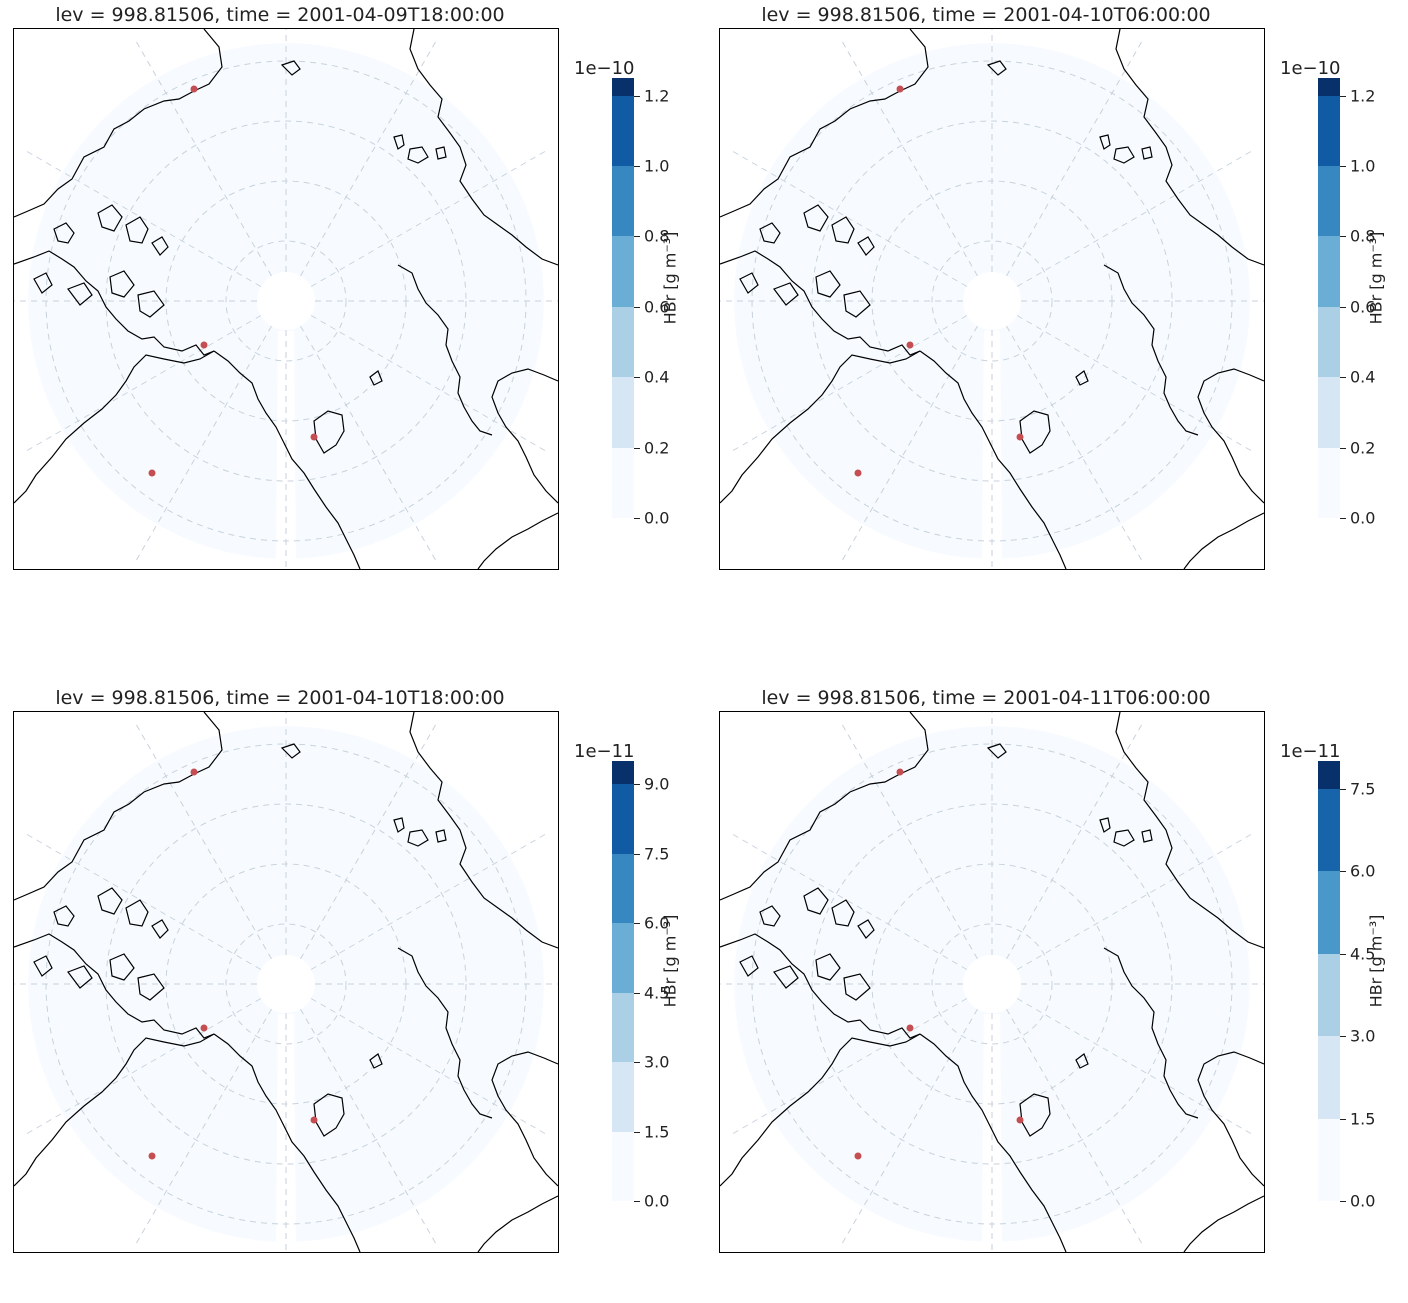  Describe the element at coordinates (1376, 278) in the screenshot. I see `colorbar-label: HBr [g m⁻³]` at that location.